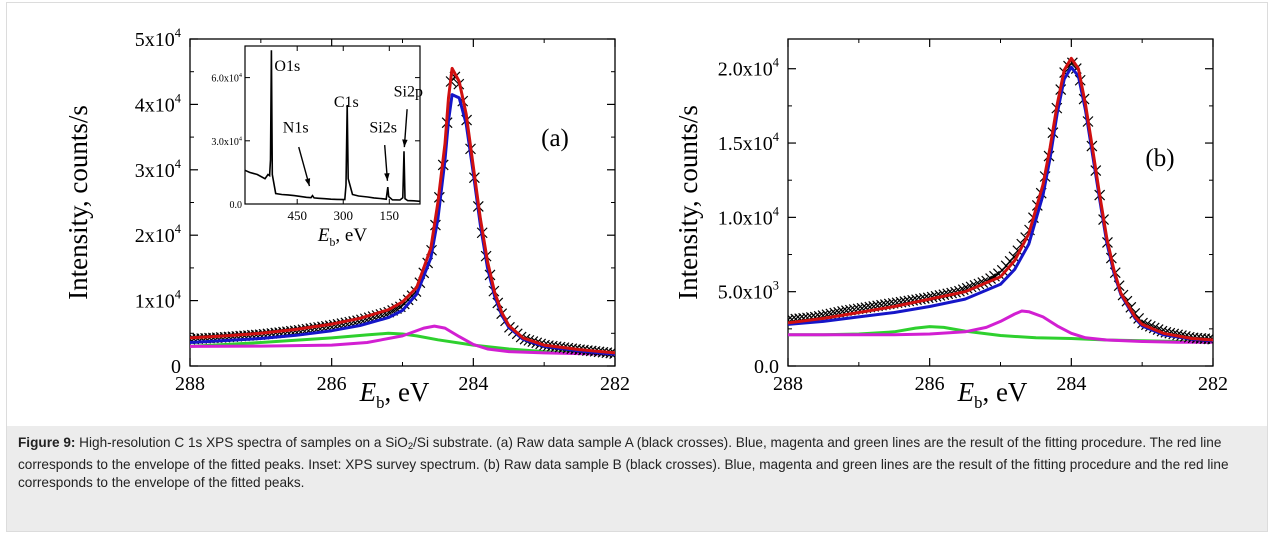 The width and height of the screenshot is (1273, 539). What do you see at coordinates (343, 215) in the screenshot?
I see `inset-x-tick-label: 300` at bounding box center [343, 215].